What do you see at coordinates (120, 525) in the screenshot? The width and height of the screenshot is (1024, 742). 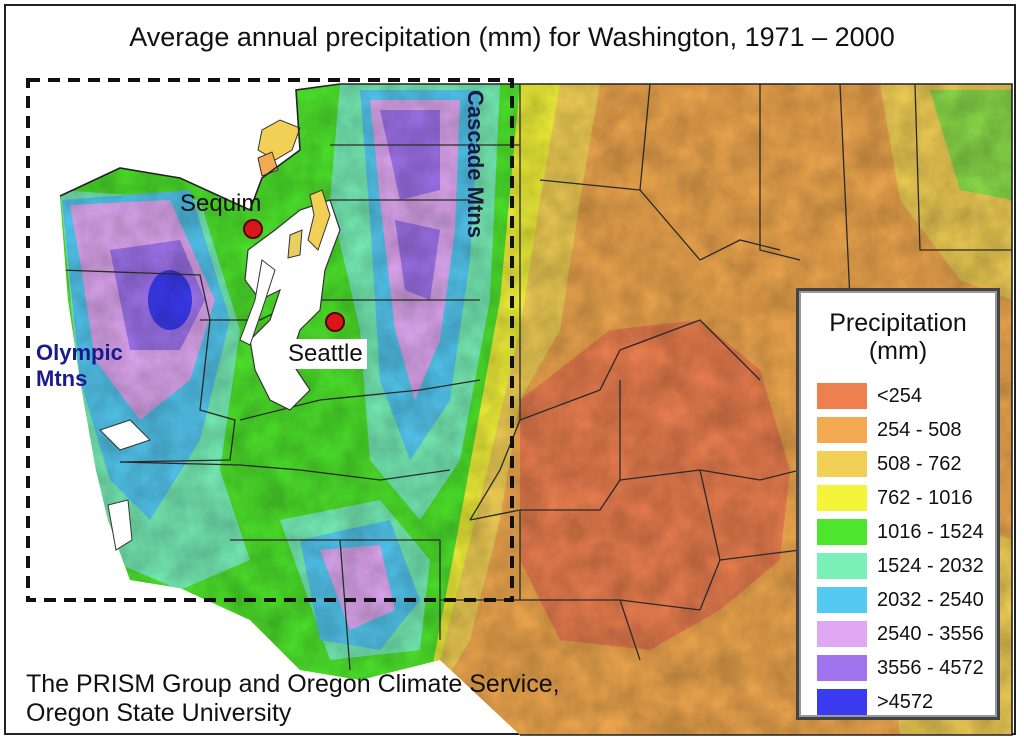 I see `willapa-bay` at bounding box center [120, 525].